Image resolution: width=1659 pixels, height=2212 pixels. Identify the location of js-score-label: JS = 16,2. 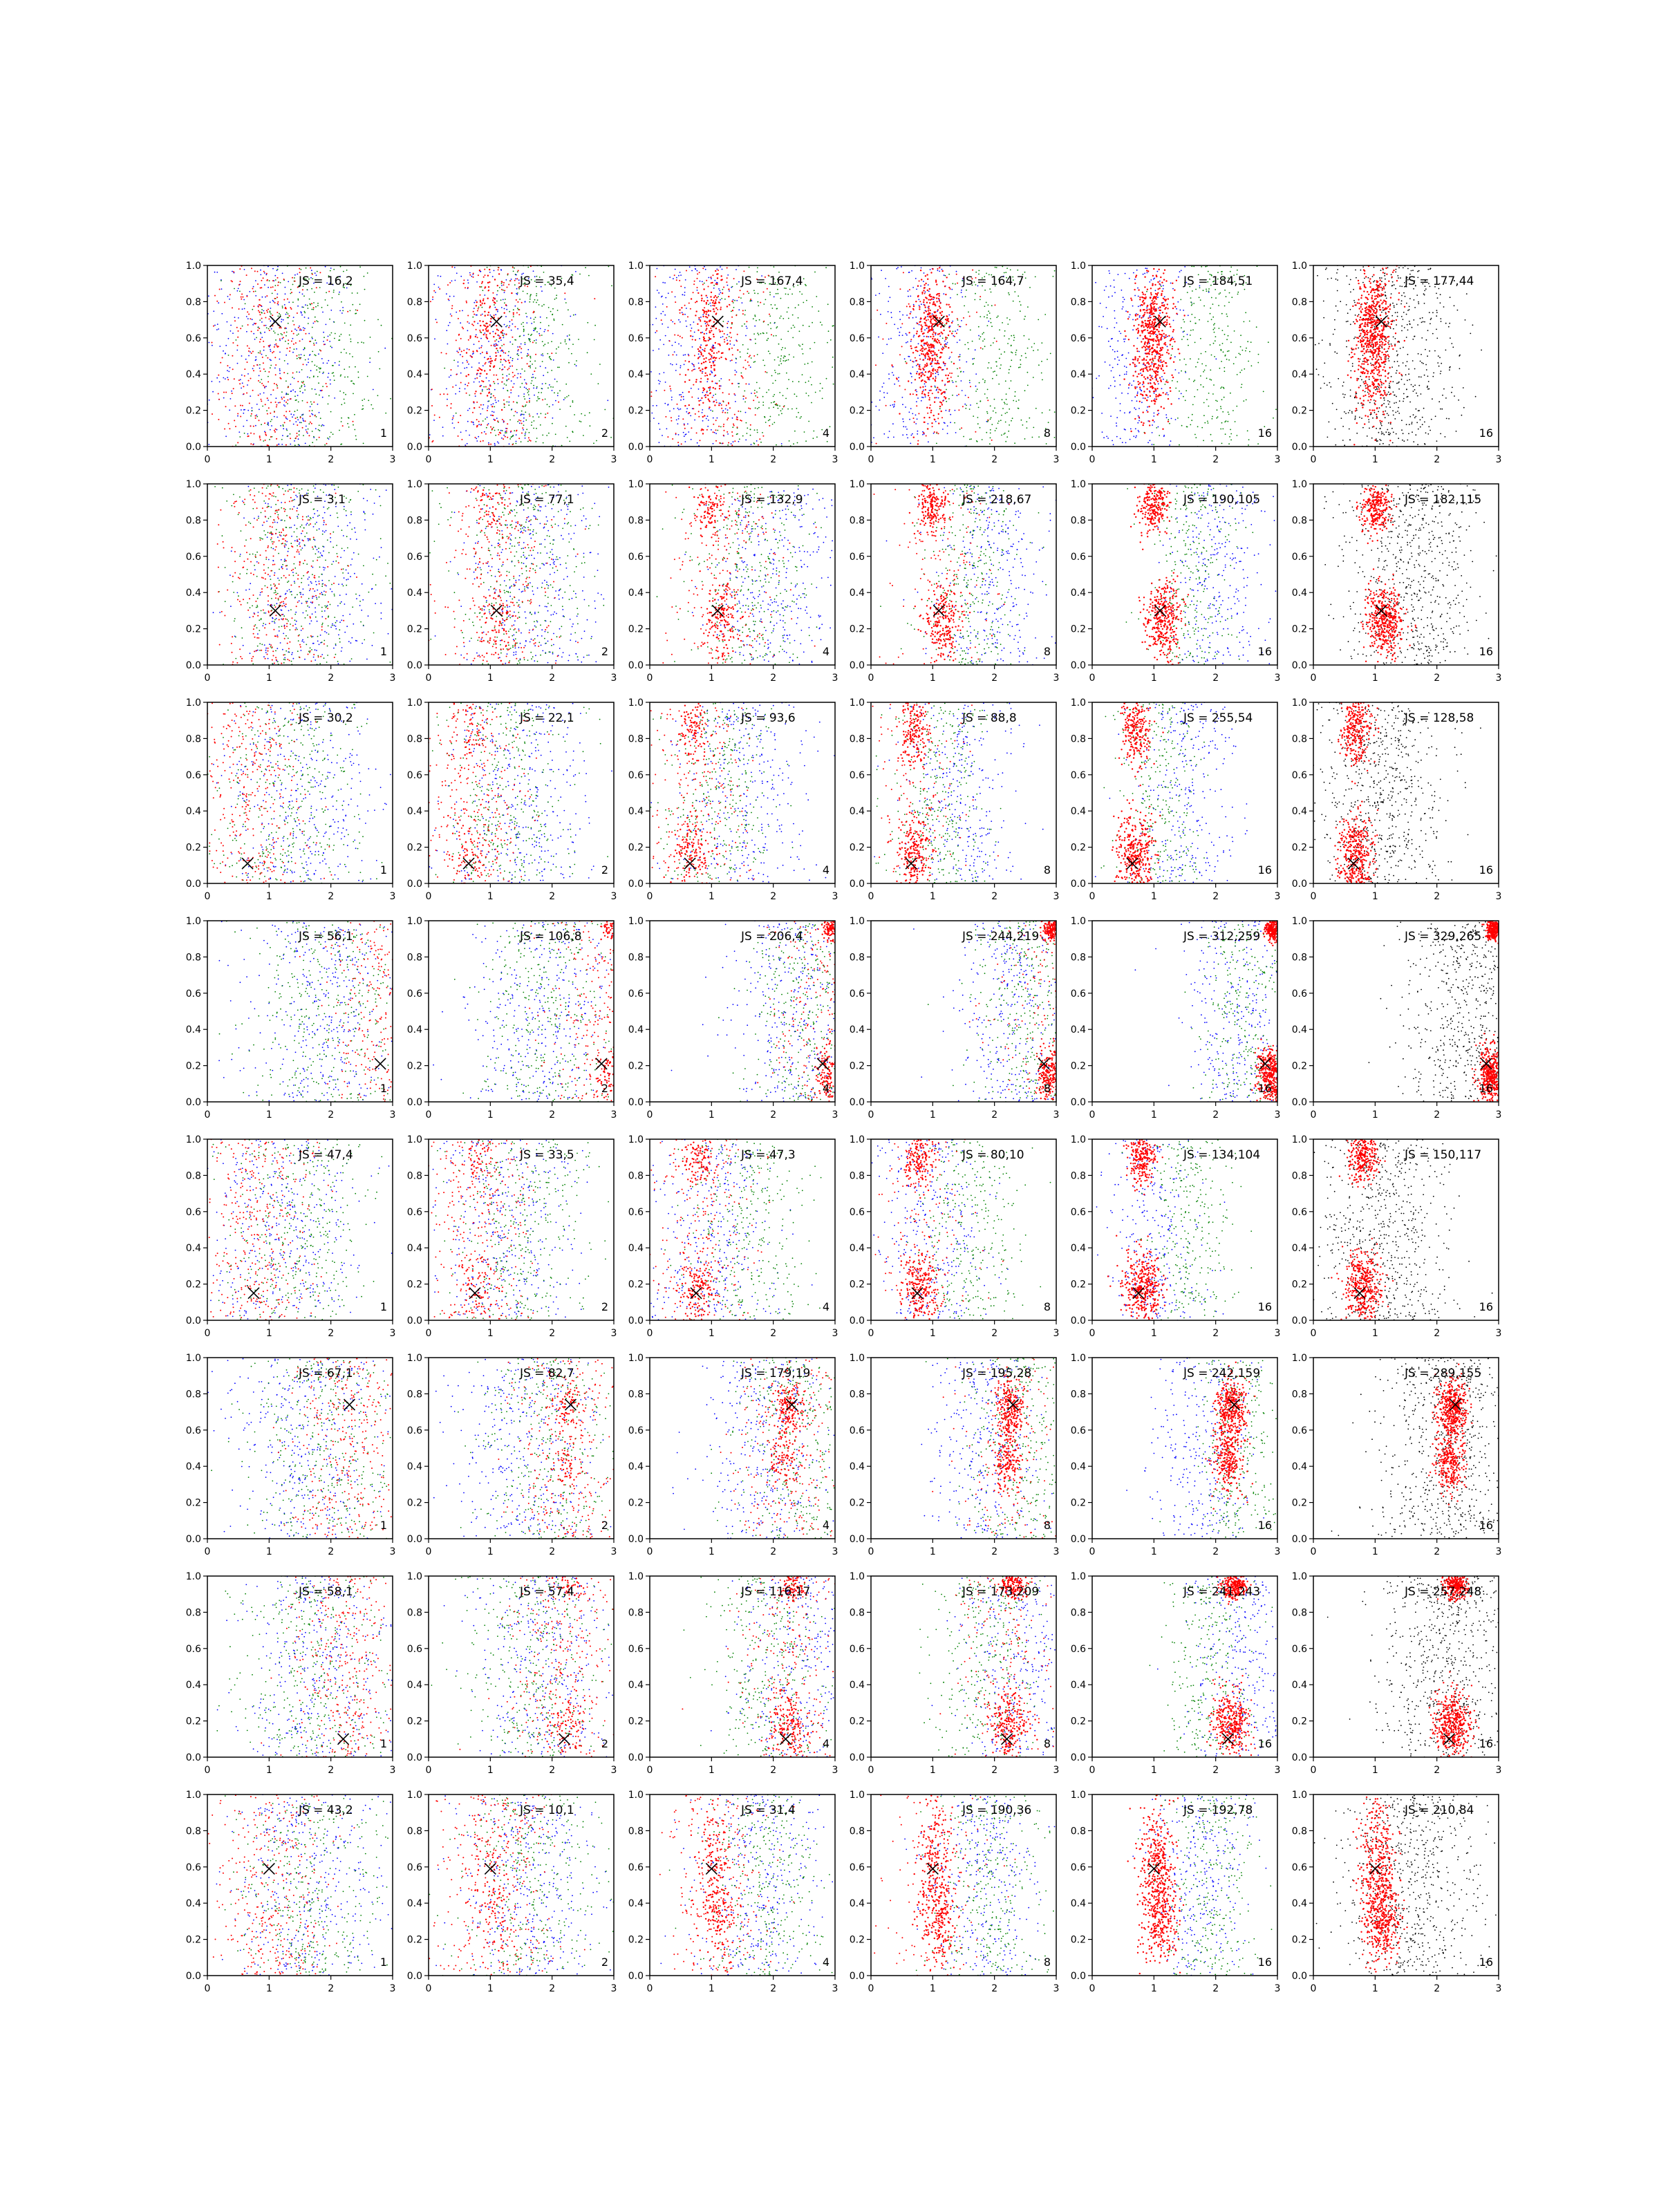
(325, 281).